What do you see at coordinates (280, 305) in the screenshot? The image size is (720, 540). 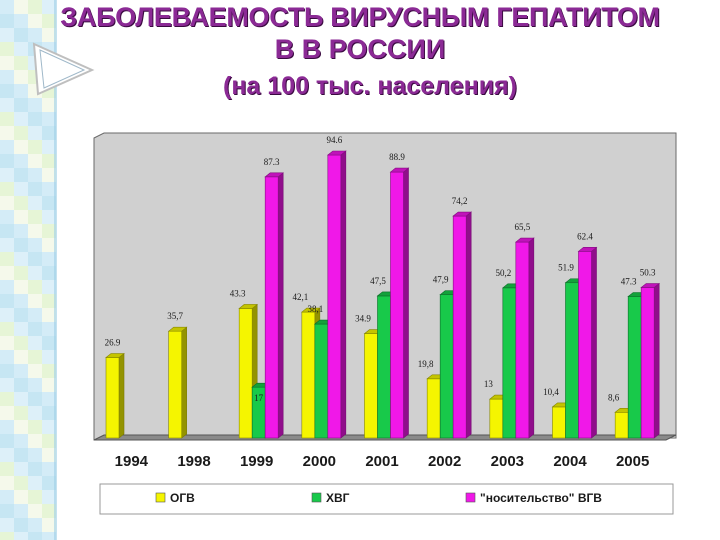 I see `bar-side-carrier-1999` at bounding box center [280, 305].